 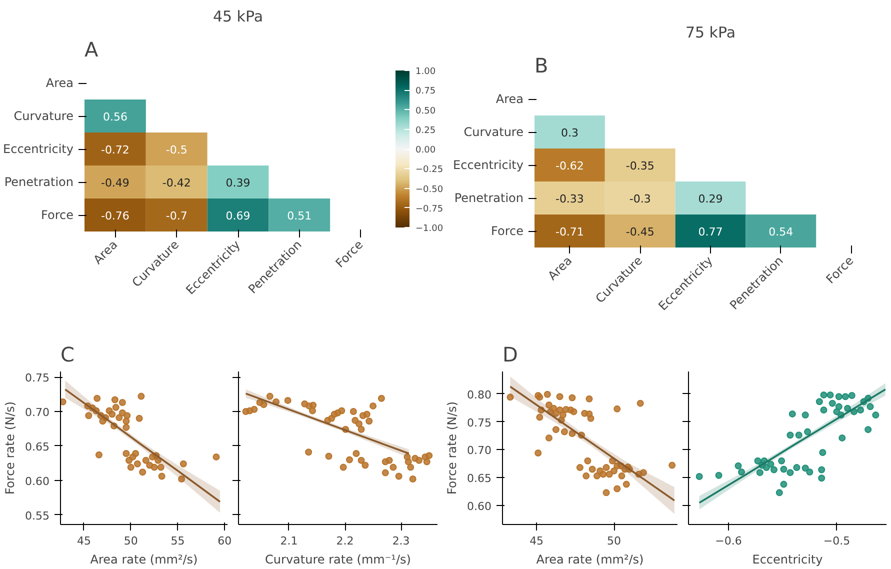 What do you see at coordinates (238, 183) in the screenshot?
I see `data-label: 0.39` at bounding box center [238, 183].